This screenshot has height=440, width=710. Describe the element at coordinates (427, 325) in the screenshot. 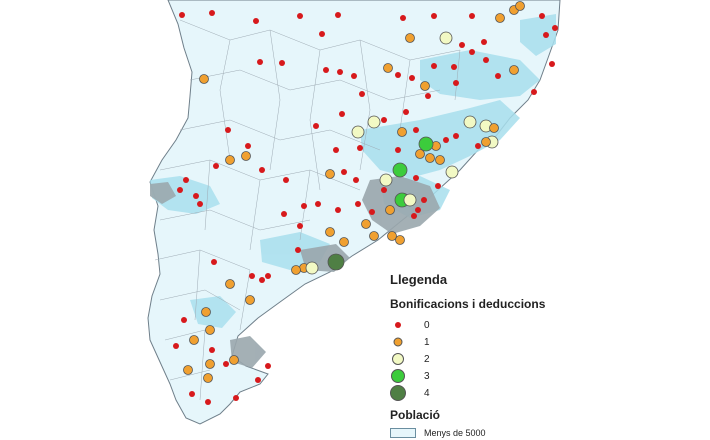

I see `legend-label-0: 0` at that location.